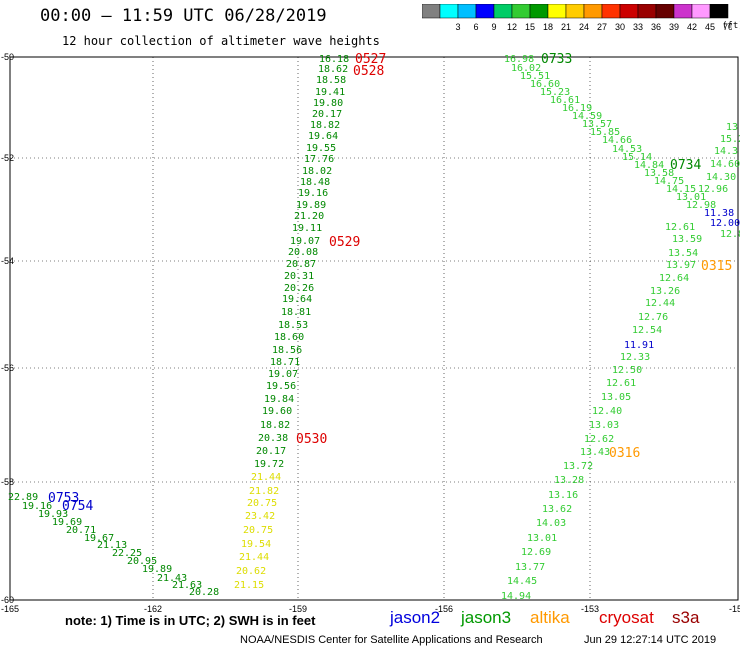  What do you see at coordinates (327, 114) in the screenshot?
I see `wave-height-reading: 20.17` at bounding box center [327, 114].